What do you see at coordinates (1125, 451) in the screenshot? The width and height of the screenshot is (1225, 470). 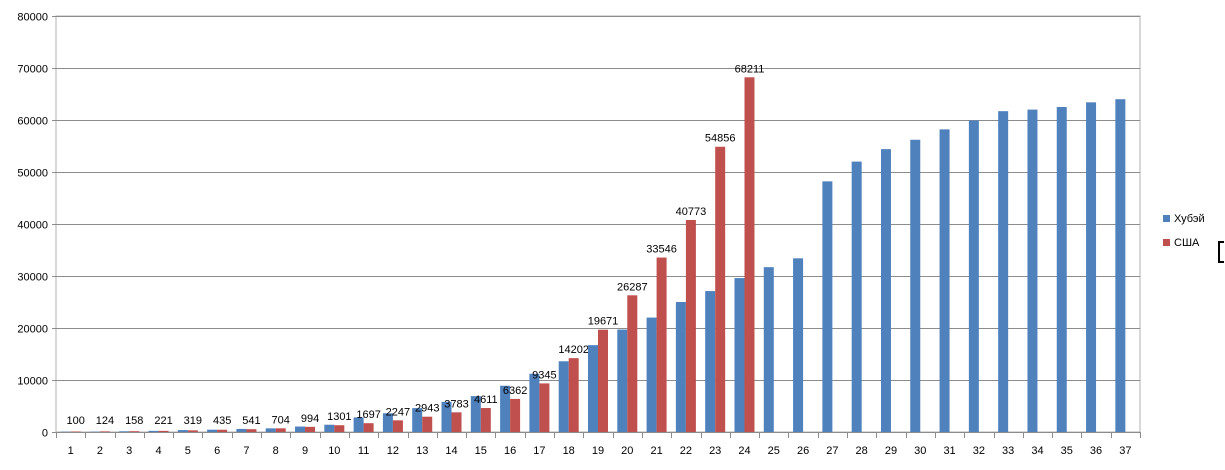 I see `x-tick-label: 37` at bounding box center [1125, 451].